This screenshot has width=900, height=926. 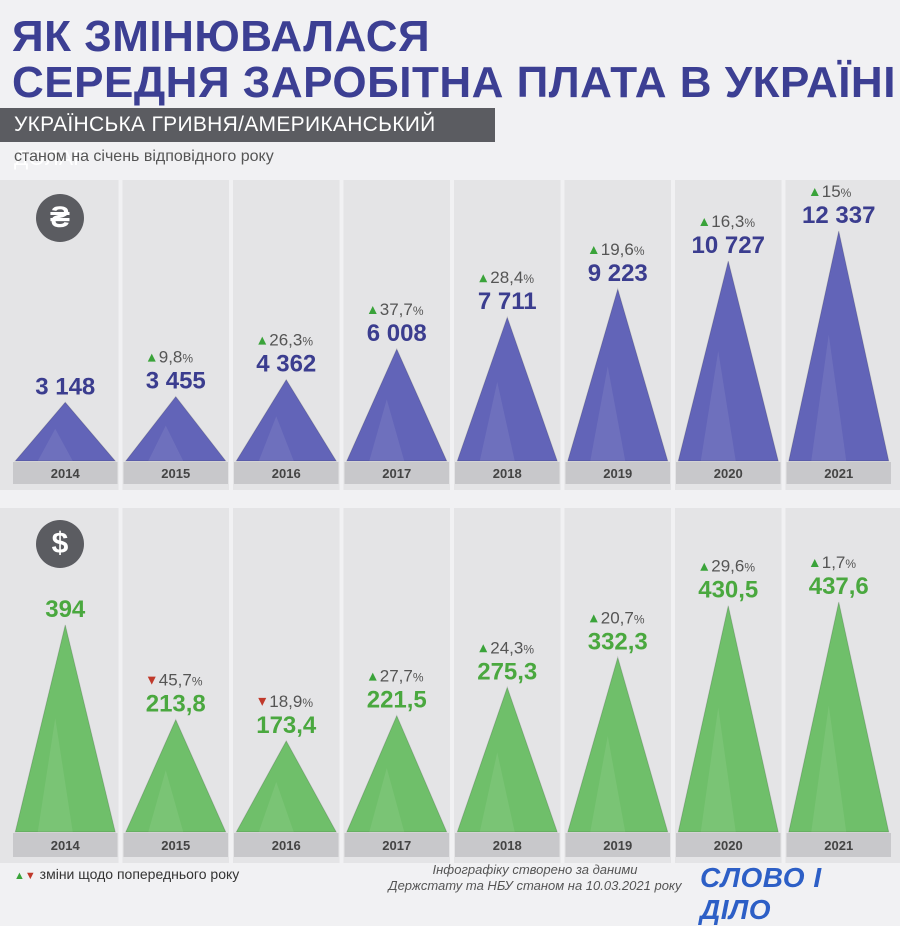 What do you see at coordinates (507, 671) in the screenshot?
I see `usd-value-label: 275,3` at bounding box center [507, 671].